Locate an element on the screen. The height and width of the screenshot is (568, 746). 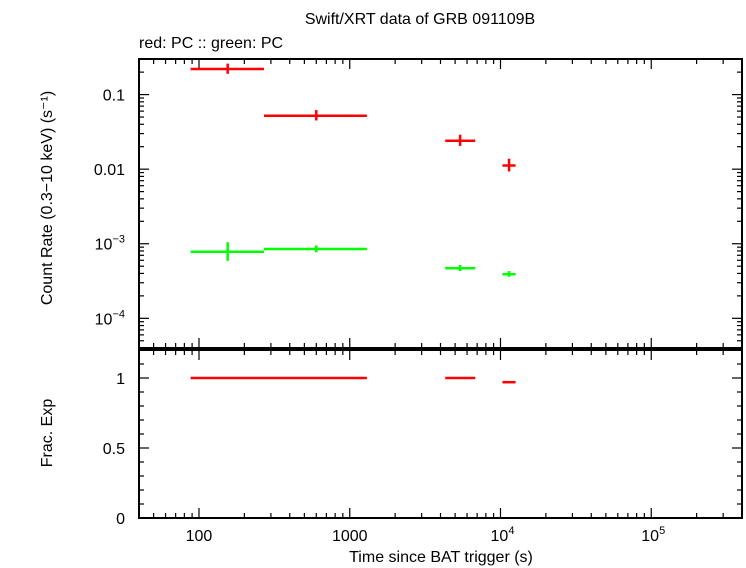
y-tick-label: 10⁻⁴ is located at coordinates (110, 318).